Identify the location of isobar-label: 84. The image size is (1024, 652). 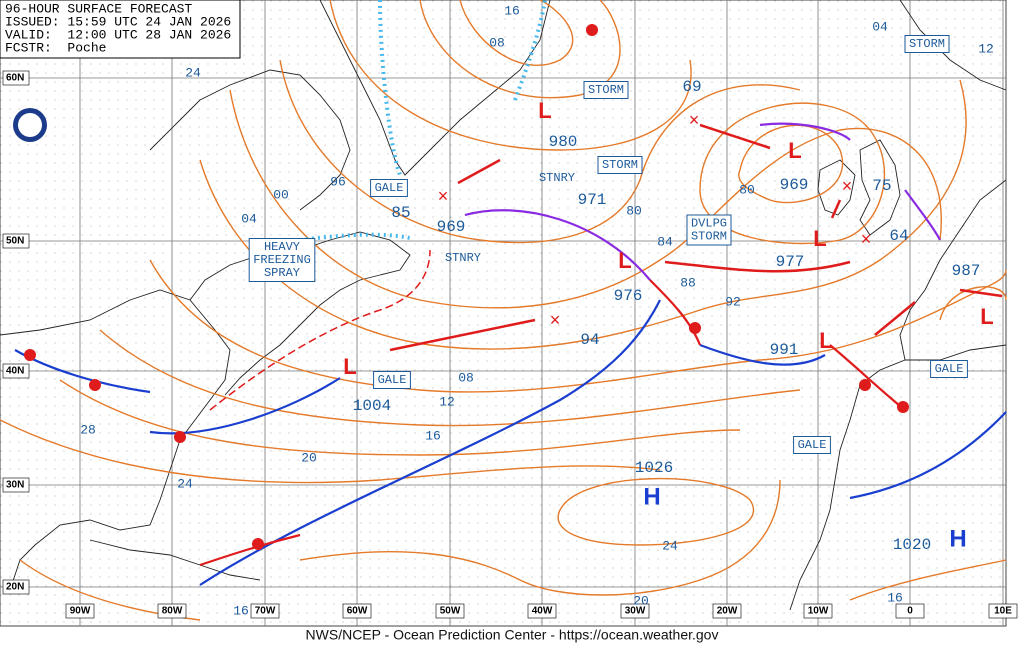
(665, 241).